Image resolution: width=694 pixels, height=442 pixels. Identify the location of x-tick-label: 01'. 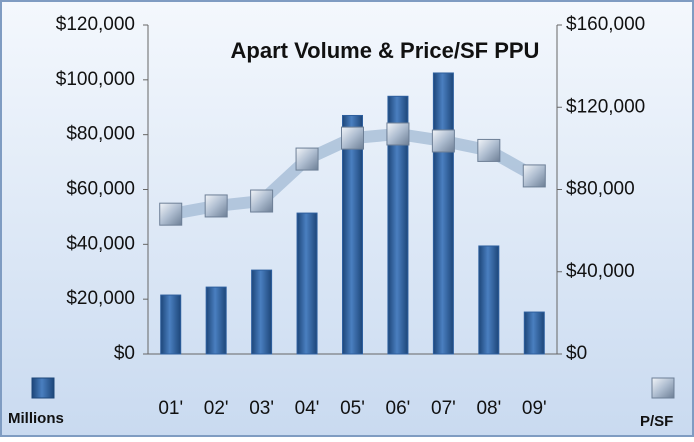
(170, 408).